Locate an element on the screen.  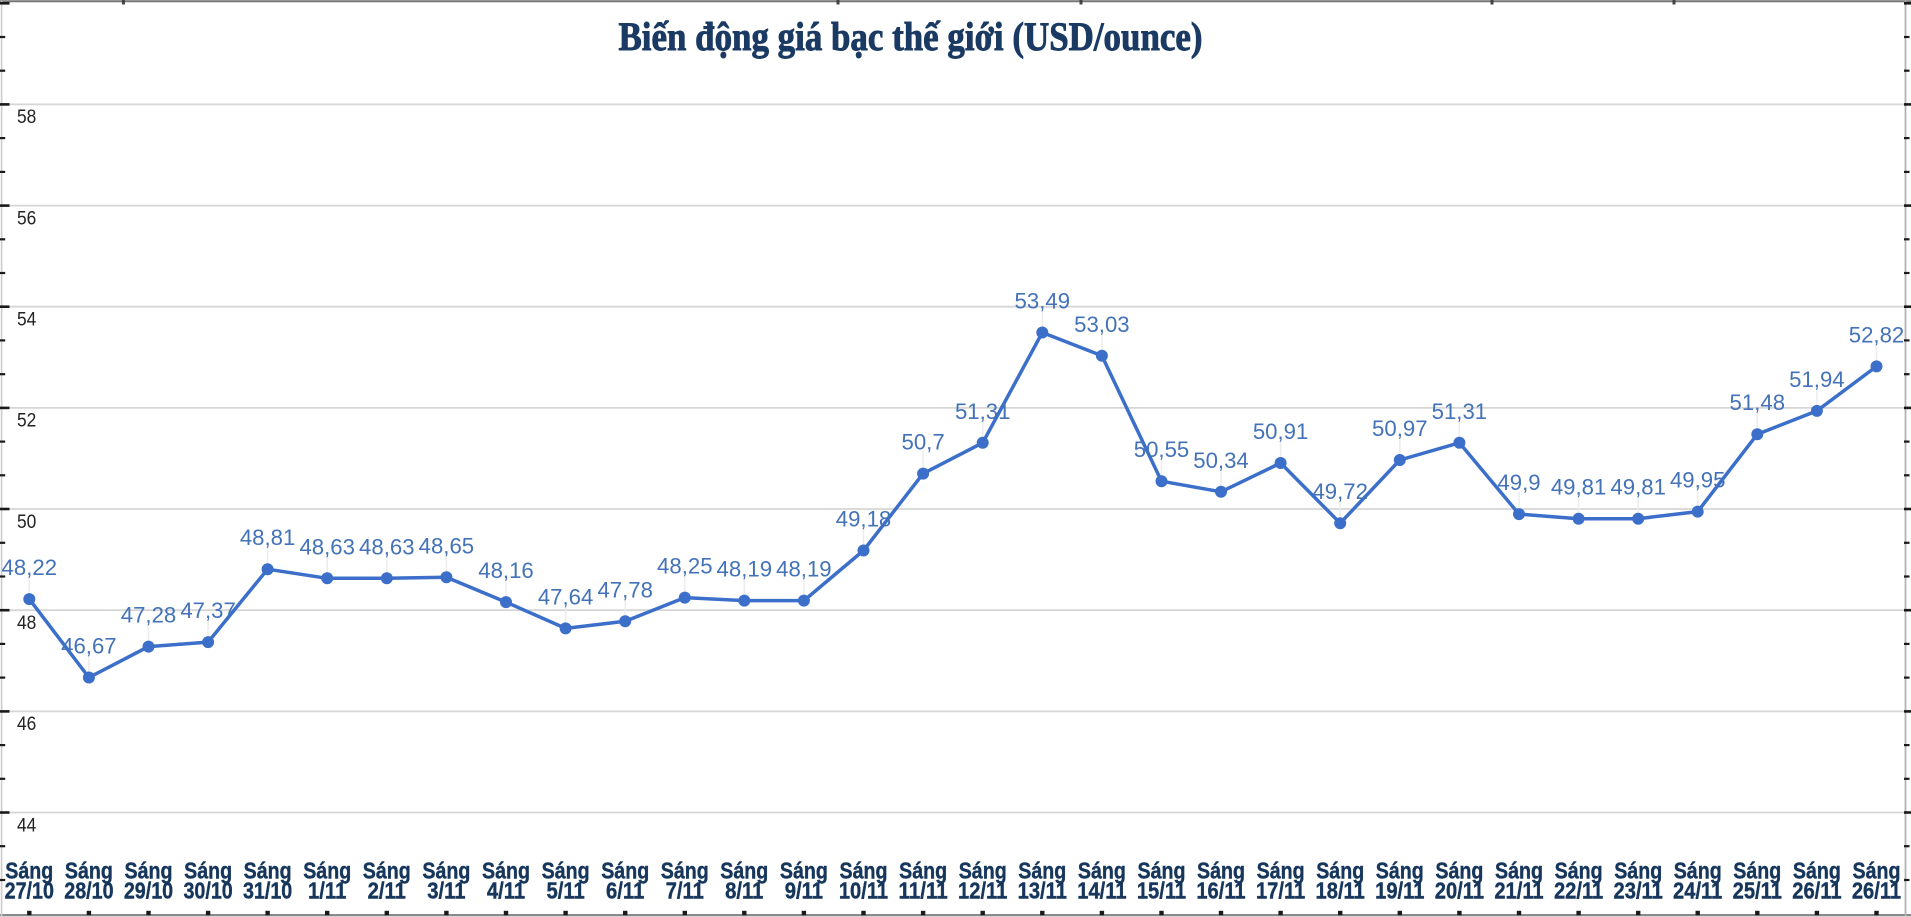
svg-text: 50,55 is located at coordinates (1162, 449).